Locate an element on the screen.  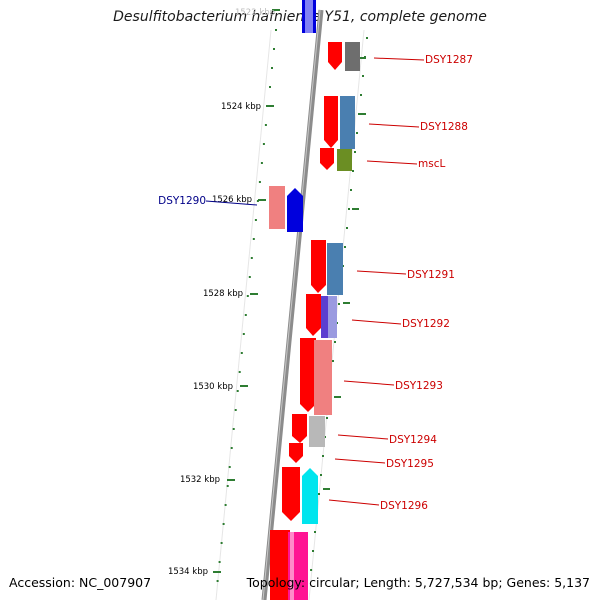
label-line-dsy1291 is located at coordinates (381, 272).